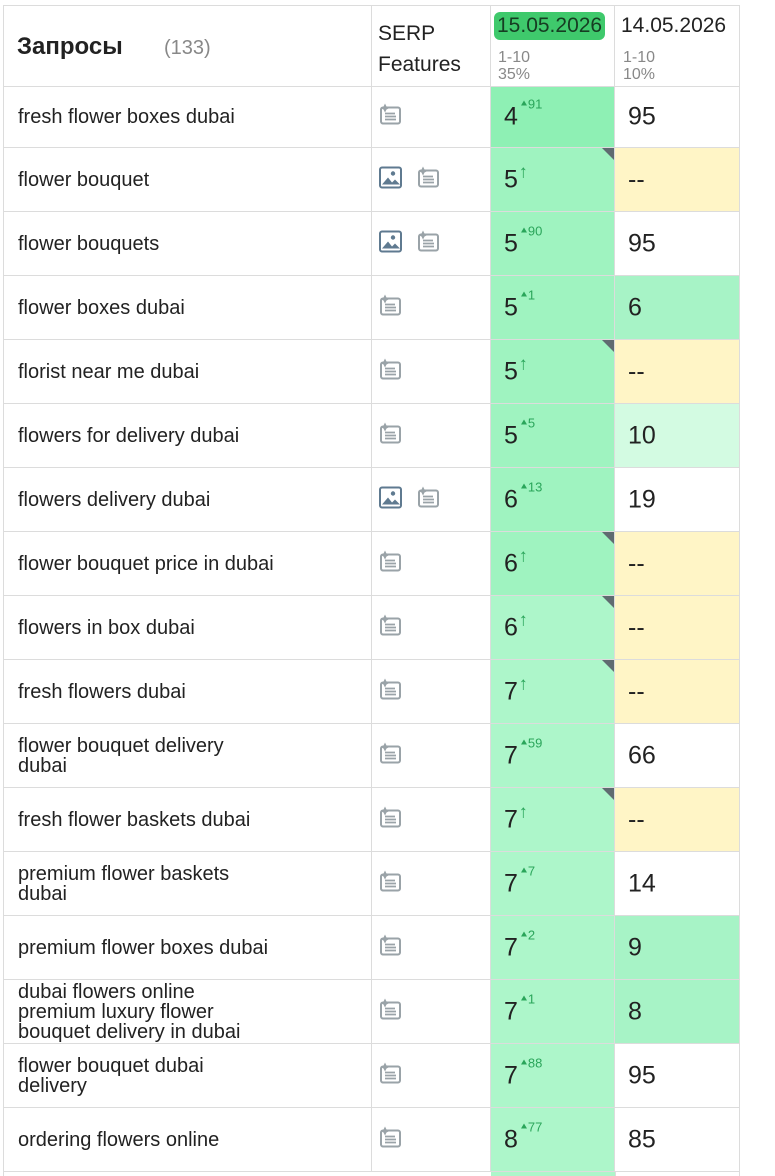 This screenshot has height=1176, width=775. I want to click on partial-row-divider, so click(371, 1174).